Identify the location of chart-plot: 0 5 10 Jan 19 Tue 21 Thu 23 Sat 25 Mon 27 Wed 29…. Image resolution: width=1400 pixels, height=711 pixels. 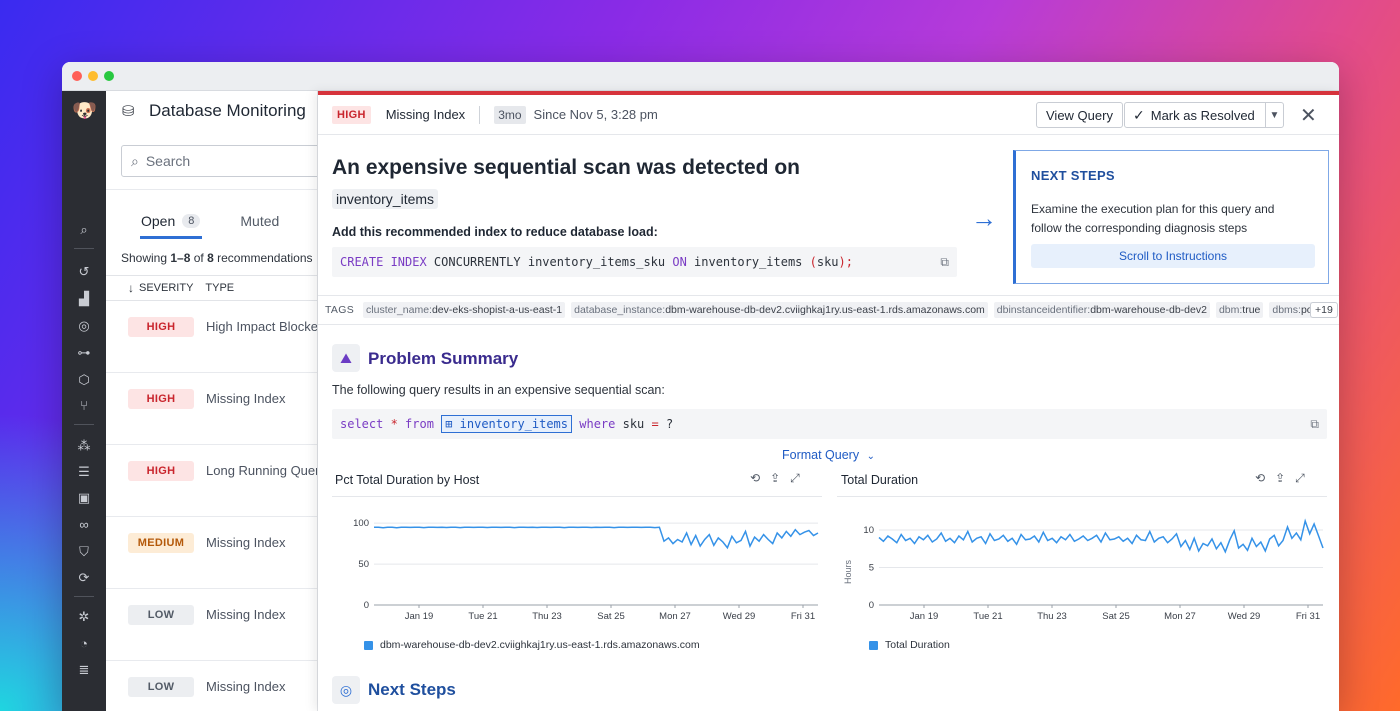
(1083, 570).